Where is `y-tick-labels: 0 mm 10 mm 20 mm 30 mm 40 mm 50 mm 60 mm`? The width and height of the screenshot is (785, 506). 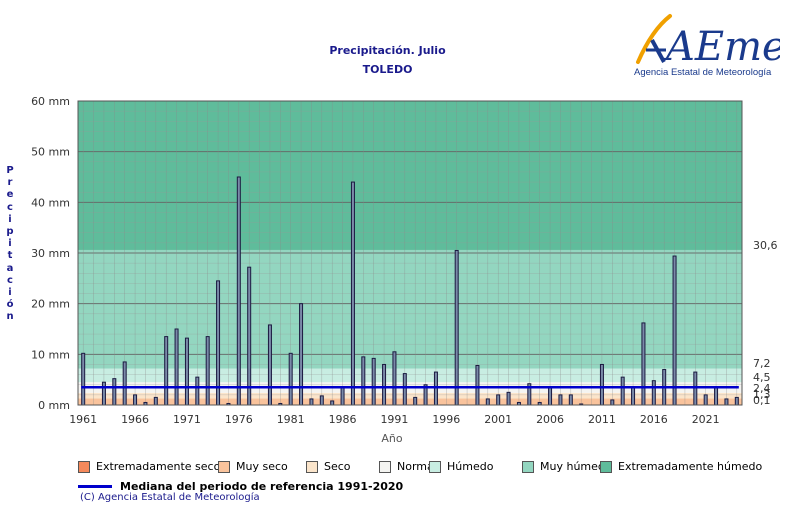 y-tick-labels: 0 mm 10 mm 20 mm 30 mm 40 mm 50 mm 60 mm is located at coordinates (50, 253).